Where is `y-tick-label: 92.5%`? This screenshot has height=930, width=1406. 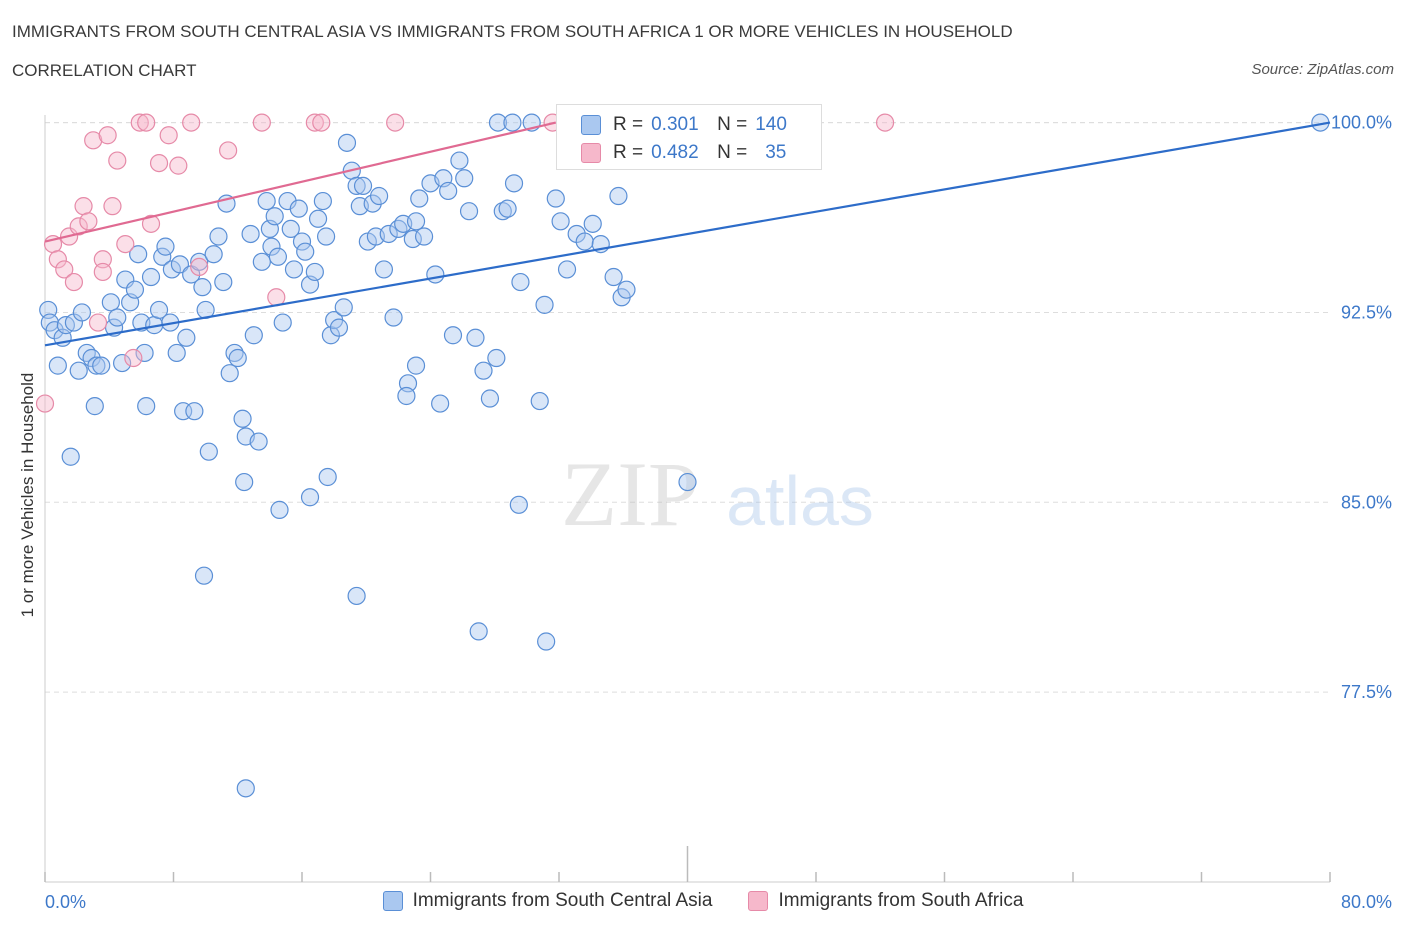
y-tick-label: 92.5% is located at coordinates (1366, 312).